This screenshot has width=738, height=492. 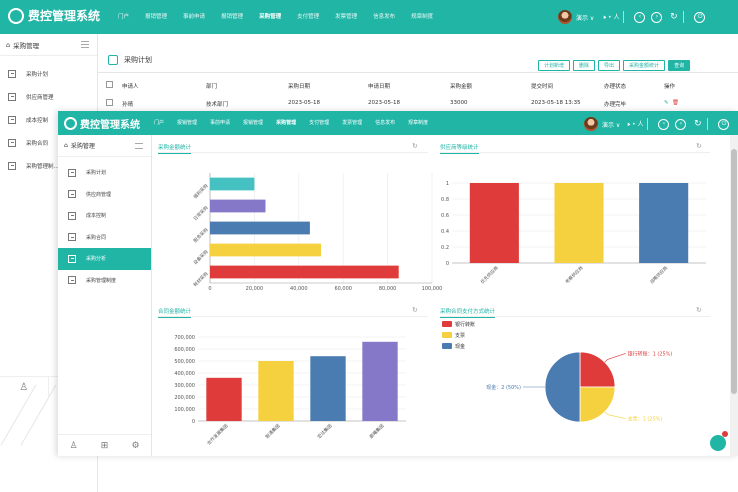 What do you see at coordinates (554, 65) in the screenshot?
I see `add-plan-button: 计划新增` at bounding box center [554, 65].